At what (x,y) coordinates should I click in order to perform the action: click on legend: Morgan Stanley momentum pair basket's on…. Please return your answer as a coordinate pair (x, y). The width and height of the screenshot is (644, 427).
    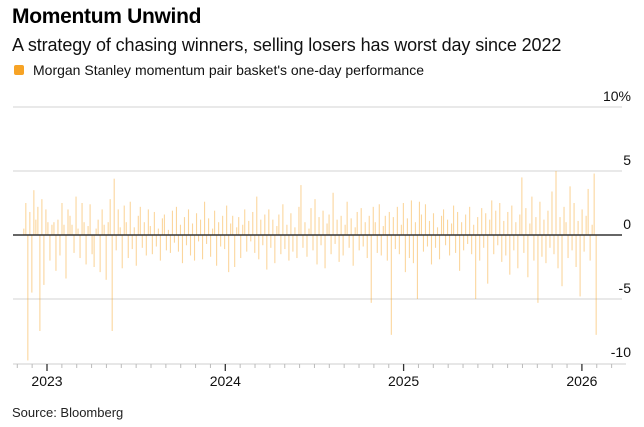
    Looking at the image, I should click on (218, 70).